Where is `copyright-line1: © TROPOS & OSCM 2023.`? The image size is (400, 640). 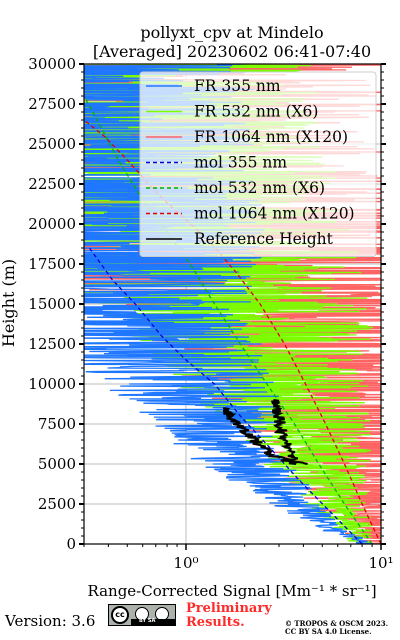 copyright-line1: © TROPOS & OSCM 2023. is located at coordinates (337, 623).